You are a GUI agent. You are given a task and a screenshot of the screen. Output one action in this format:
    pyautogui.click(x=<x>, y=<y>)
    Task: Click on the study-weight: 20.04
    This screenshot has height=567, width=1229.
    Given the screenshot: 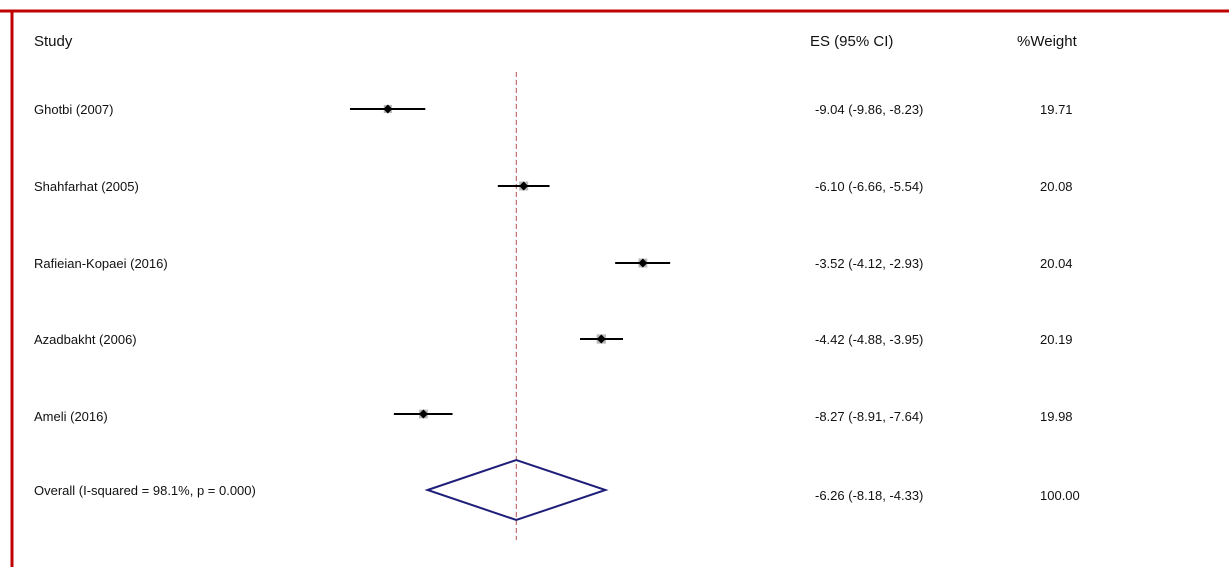 What is the action you would take?
    pyautogui.click(x=1056, y=263)
    